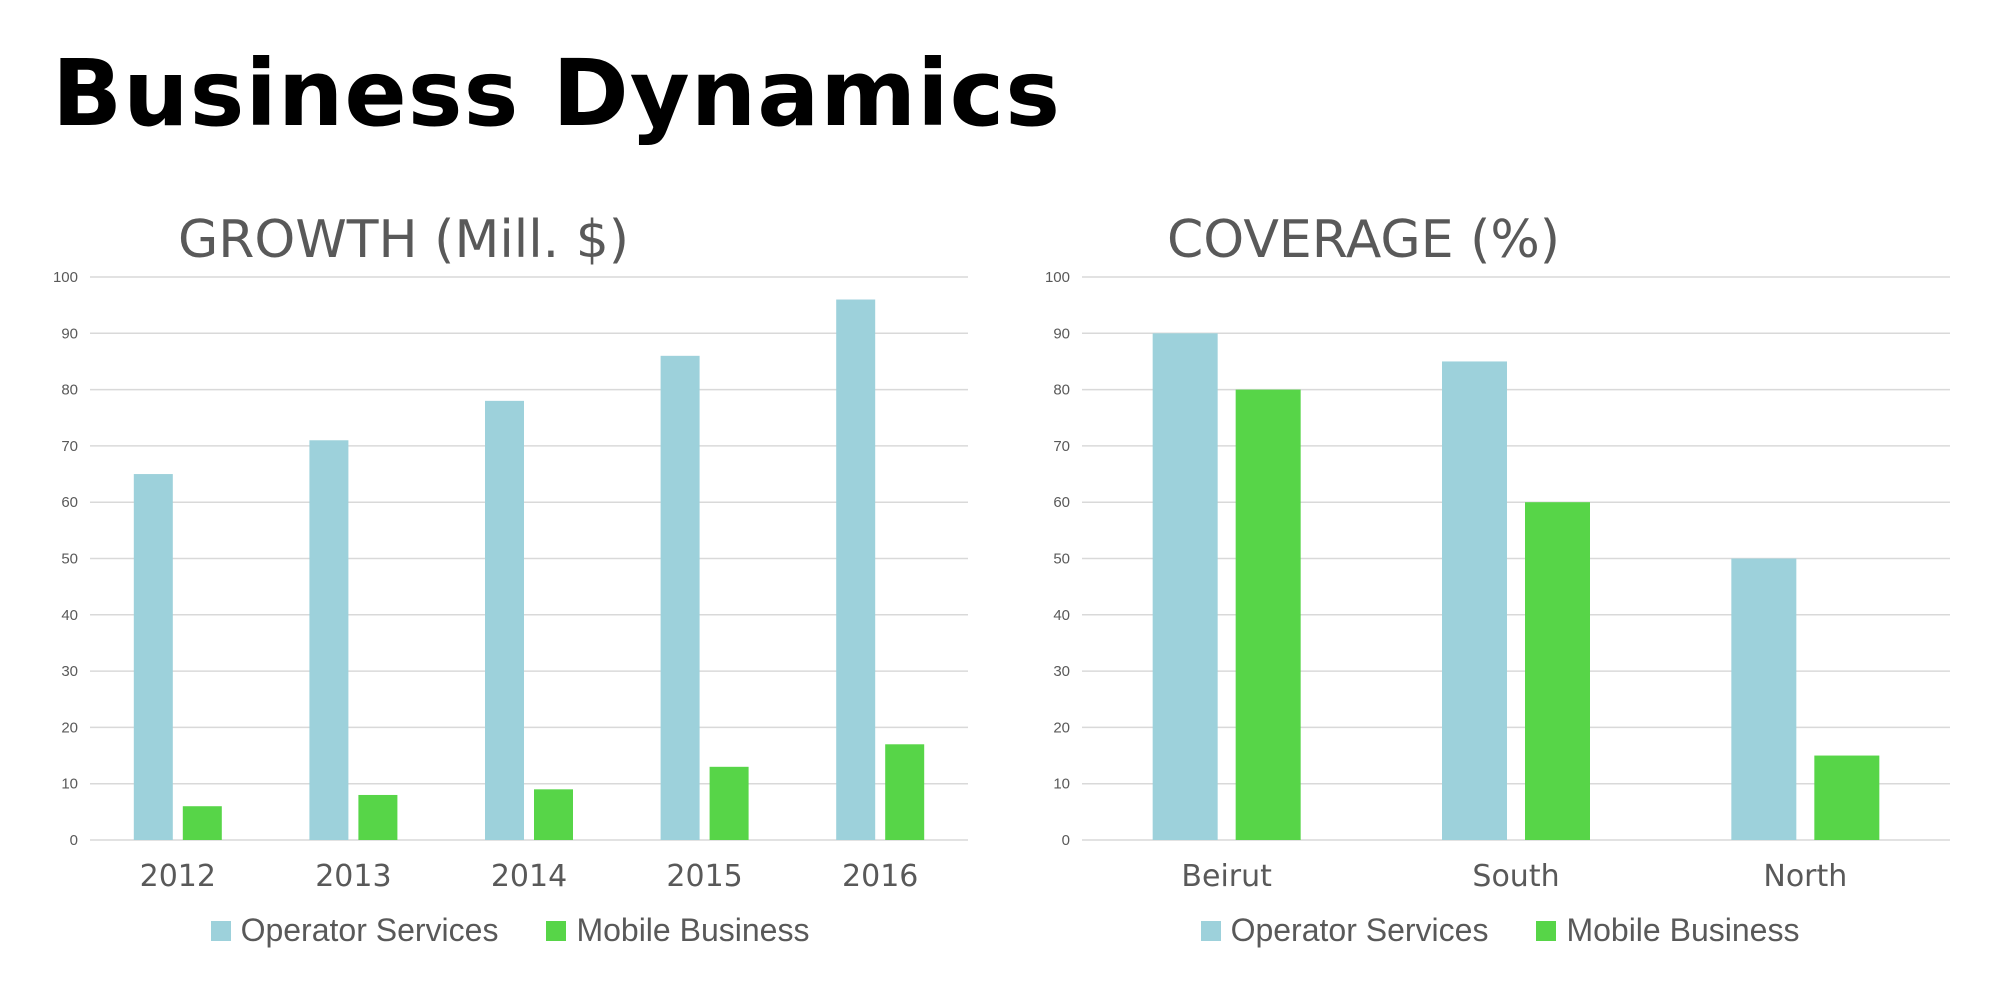  What do you see at coordinates (178, 876) in the screenshot?
I see `x-tick-label: 2012` at bounding box center [178, 876].